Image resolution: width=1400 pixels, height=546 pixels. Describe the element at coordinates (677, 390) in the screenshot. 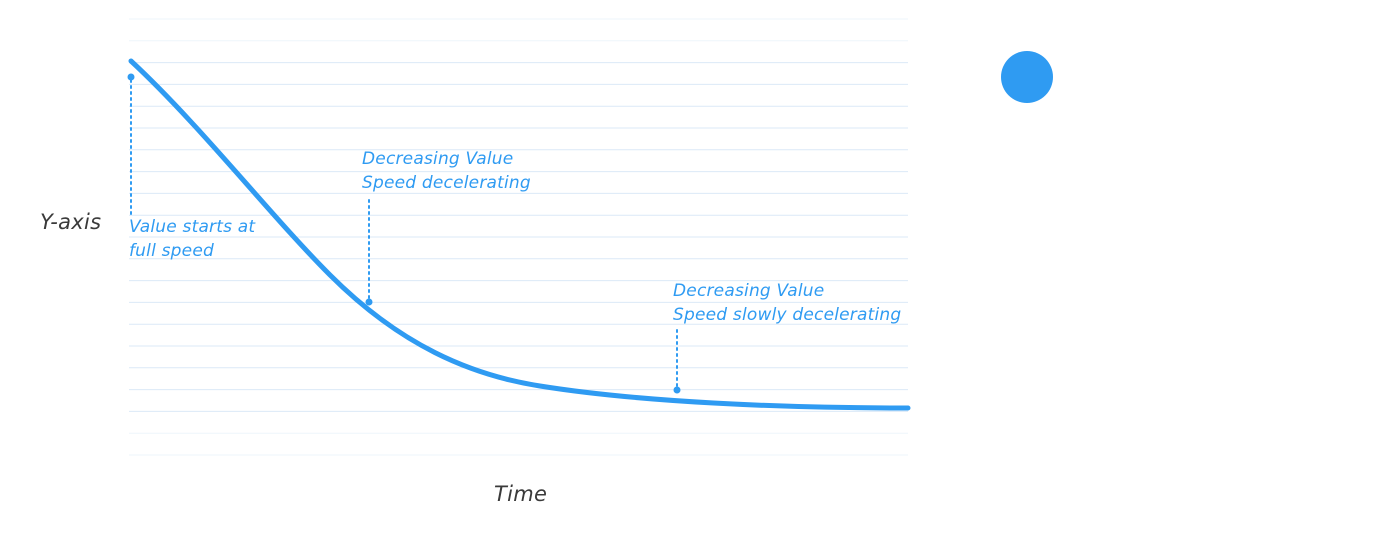

I see `point-end` at that location.